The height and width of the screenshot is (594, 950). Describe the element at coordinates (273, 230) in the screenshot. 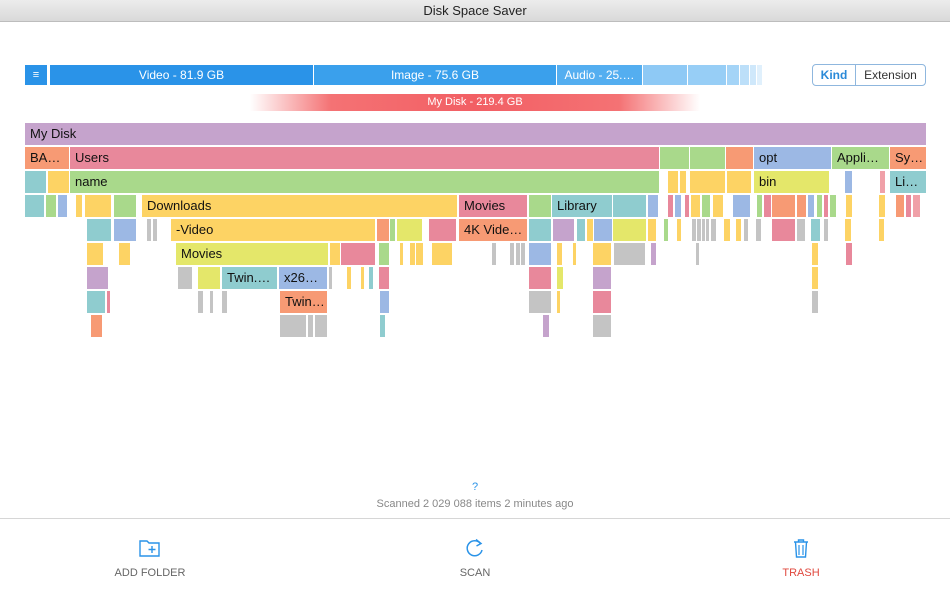

I see `treemap-cell-video: -Video` at that location.